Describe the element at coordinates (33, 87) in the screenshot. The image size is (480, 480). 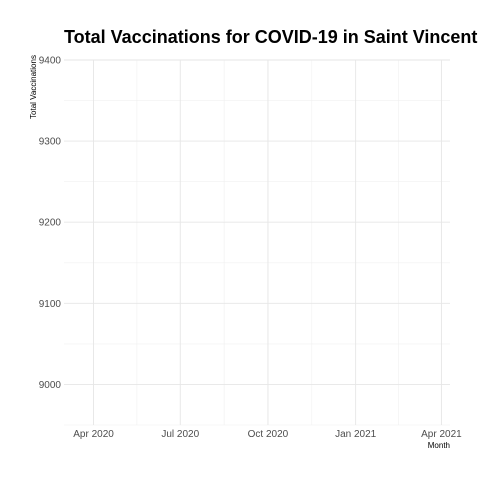
I see `y-axis-label: Total Vaccinations` at that location.